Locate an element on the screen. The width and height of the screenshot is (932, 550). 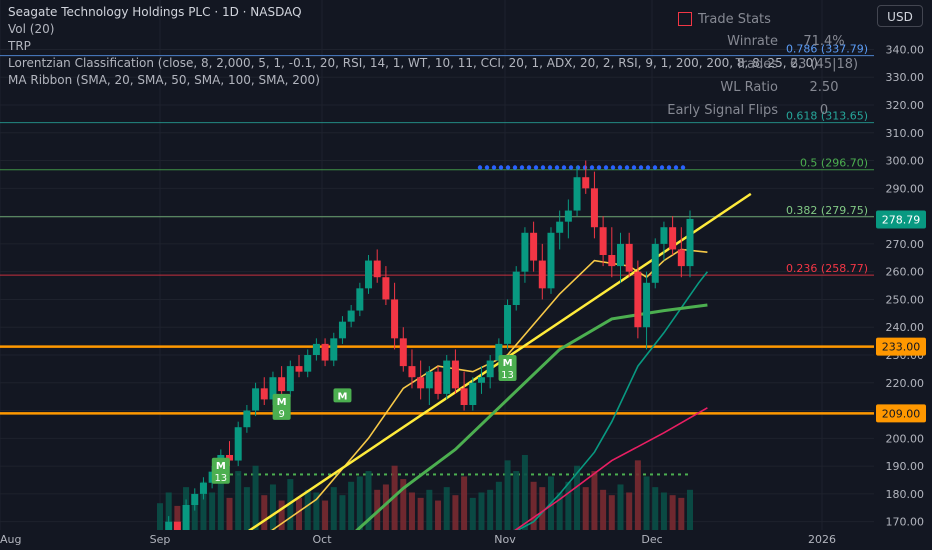
price-tick: 320.00 is located at coordinates (905, 105).